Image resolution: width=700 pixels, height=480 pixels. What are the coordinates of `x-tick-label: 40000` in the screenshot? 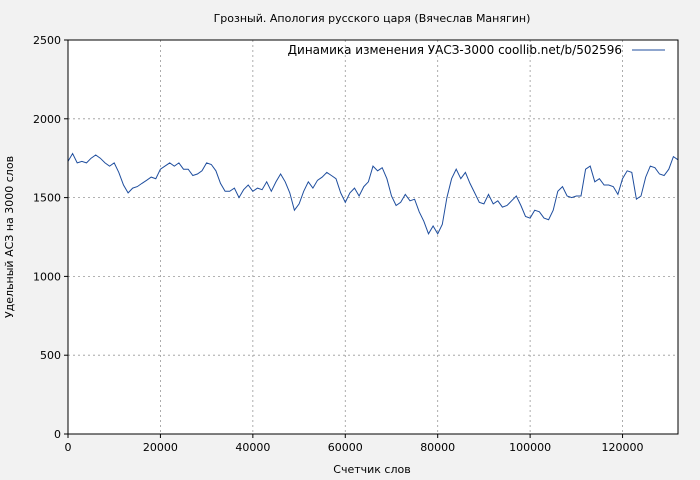 It's located at (252, 447).